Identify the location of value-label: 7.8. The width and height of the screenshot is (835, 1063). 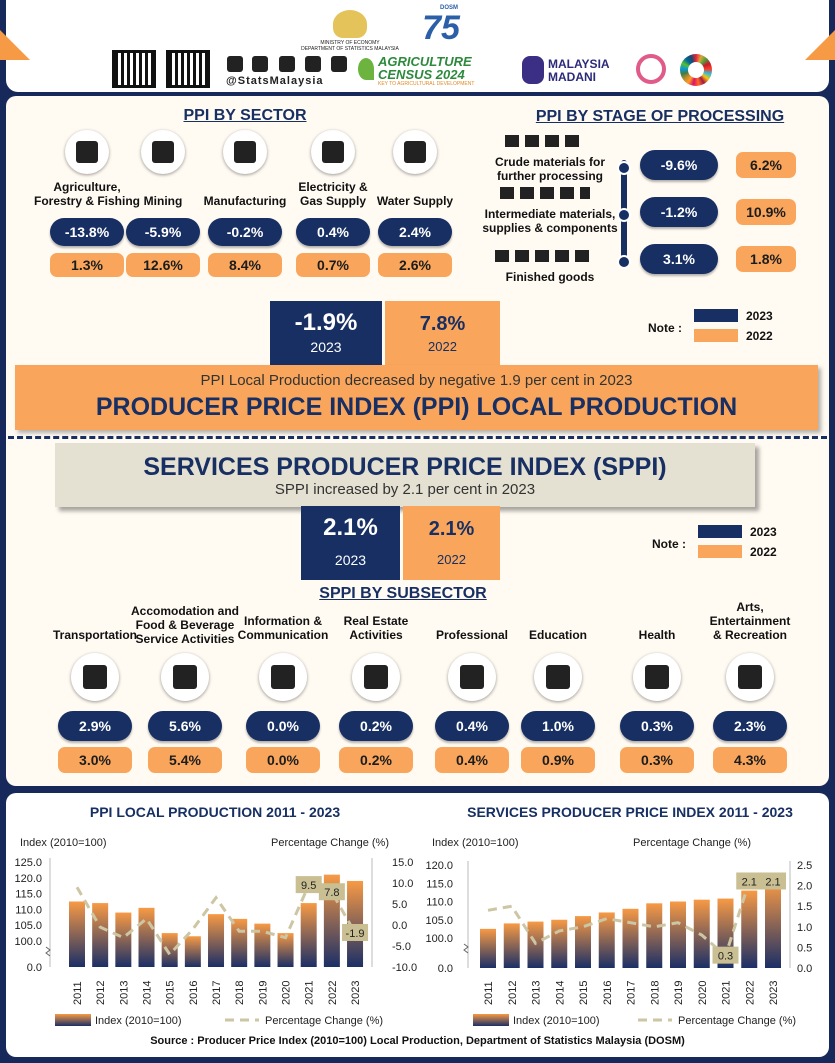
(331, 893).